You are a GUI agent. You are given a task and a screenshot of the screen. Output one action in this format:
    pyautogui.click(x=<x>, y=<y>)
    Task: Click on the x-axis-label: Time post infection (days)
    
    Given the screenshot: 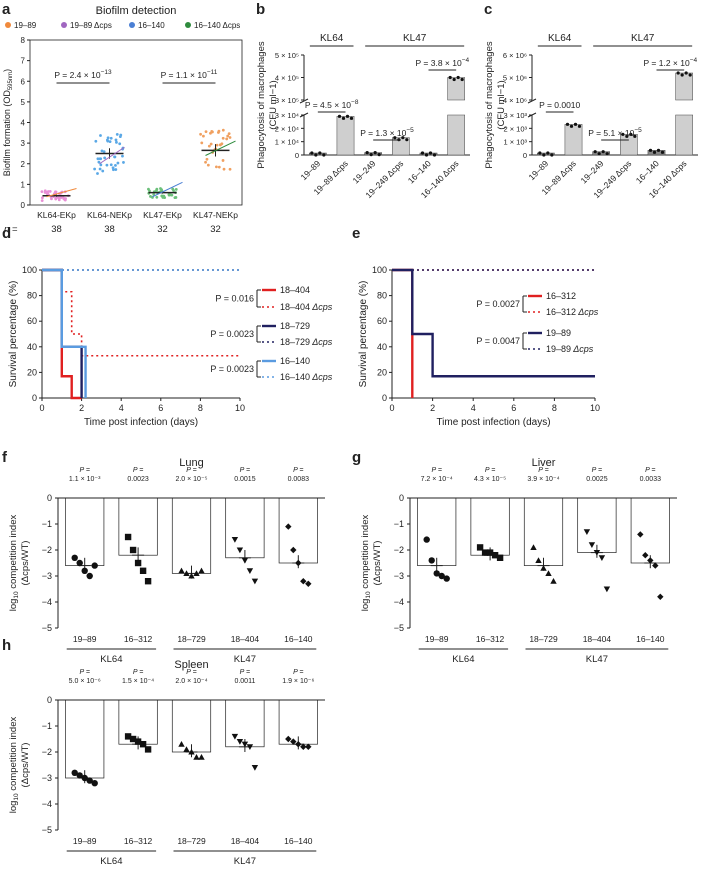 What is the action you would take?
    pyautogui.click(x=493, y=422)
    